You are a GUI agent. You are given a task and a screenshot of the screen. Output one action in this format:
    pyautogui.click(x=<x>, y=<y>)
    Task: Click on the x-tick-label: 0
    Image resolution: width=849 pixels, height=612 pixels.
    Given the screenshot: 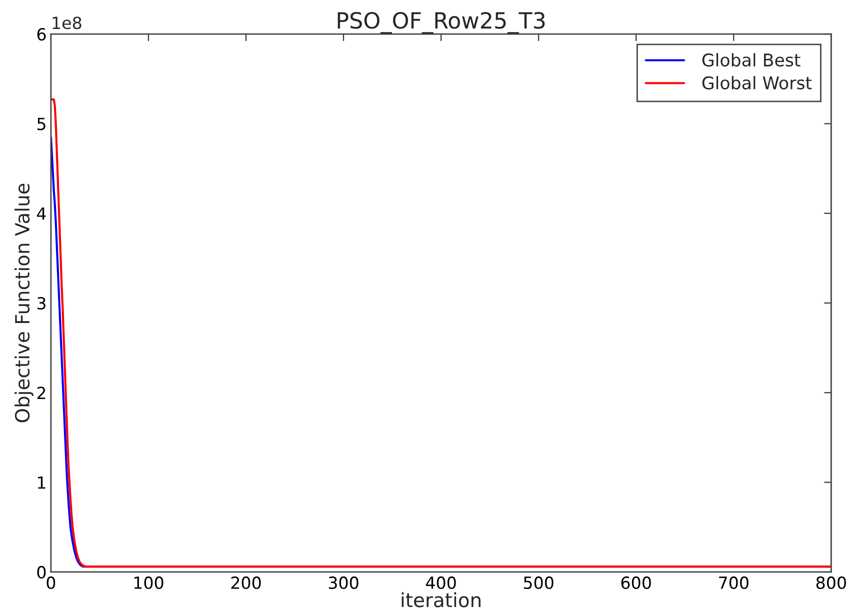 What is the action you would take?
    pyautogui.click(x=51, y=583)
    